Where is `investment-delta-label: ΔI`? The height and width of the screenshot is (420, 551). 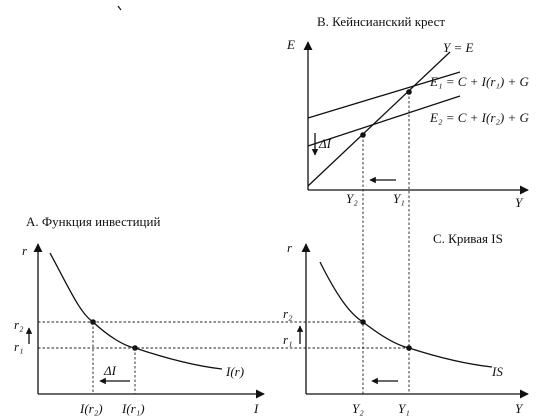
investment-delta-label: ΔI is located at coordinates (110, 370).